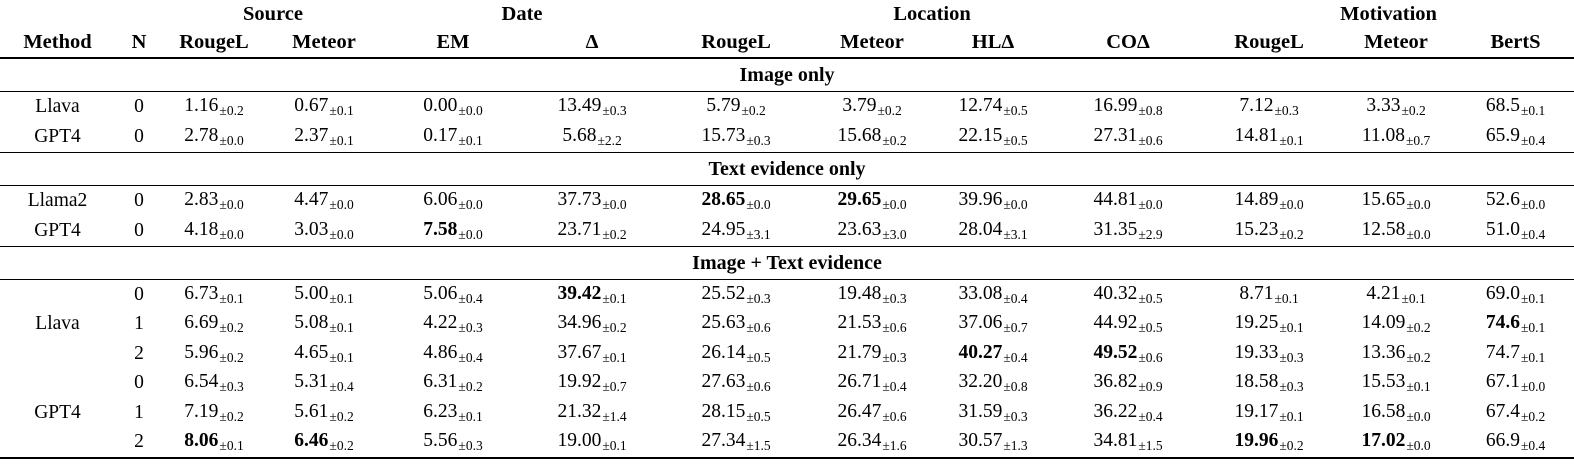 The height and width of the screenshot is (472, 1574). I want to click on metric-value: 21.79, so click(859, 352).